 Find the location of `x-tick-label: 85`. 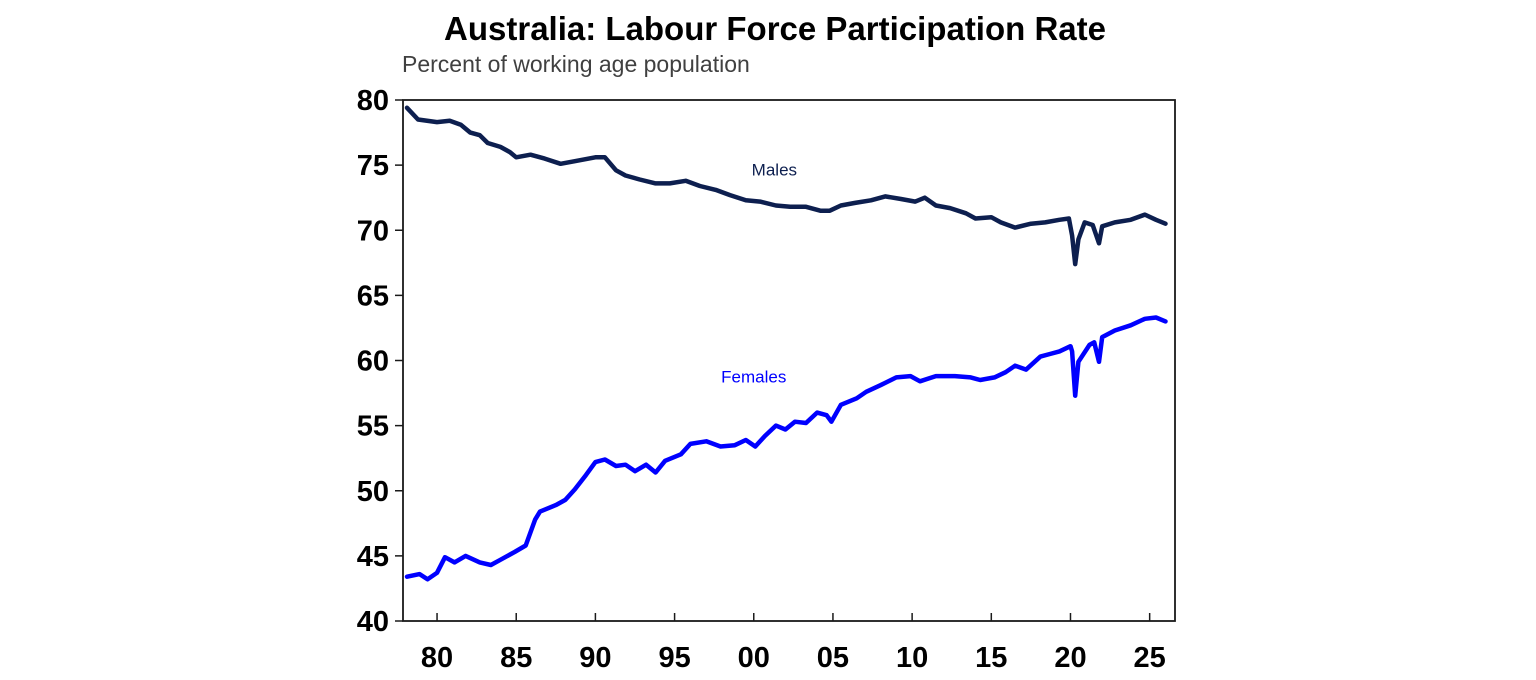

x-tick-label: 85 is located at coordinates (516, 658).